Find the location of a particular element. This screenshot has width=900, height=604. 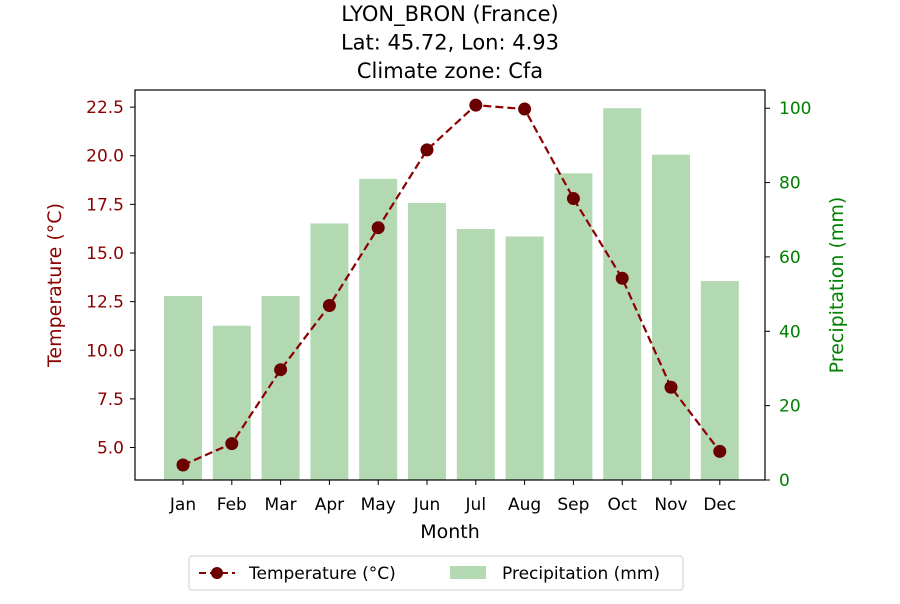

x-axis: Jan Feb Mar Apr May Jun Jul Aug Sep Oct Nov Dec is located at coordinates (452, 497).